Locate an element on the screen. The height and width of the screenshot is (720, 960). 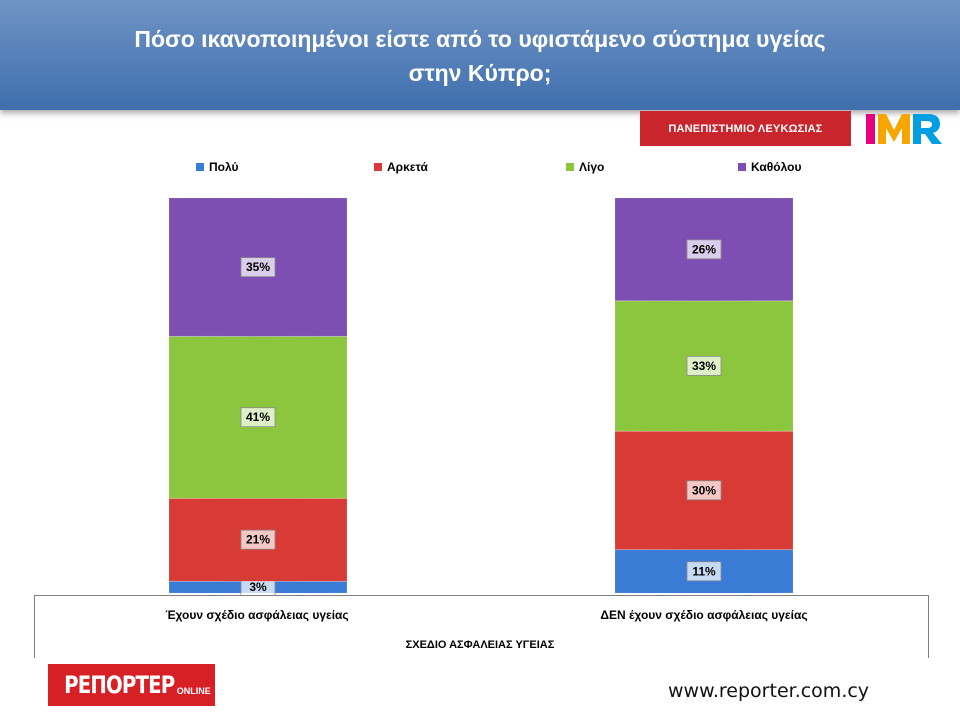
reporter-logo: ΡΕΠΟΡΤΕΡ ONLINE is located at coordinates (131, 685).